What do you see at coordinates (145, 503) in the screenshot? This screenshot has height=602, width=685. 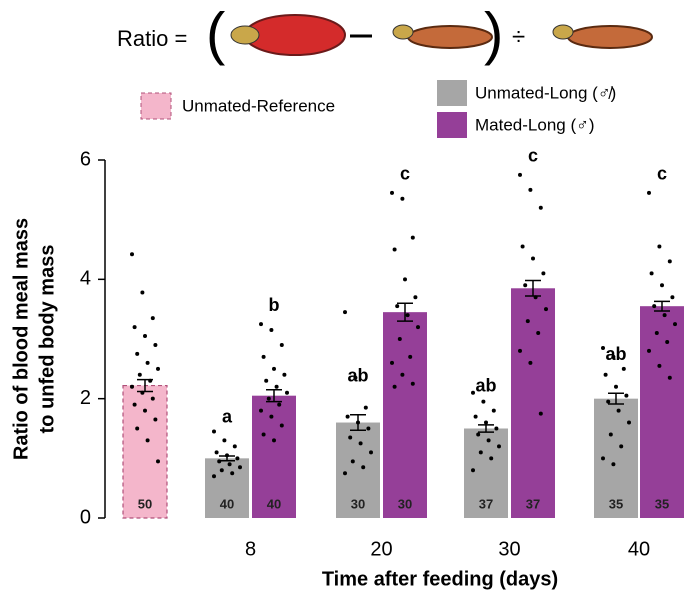 I see `count-label: 50` at bounding box center [145, 503].